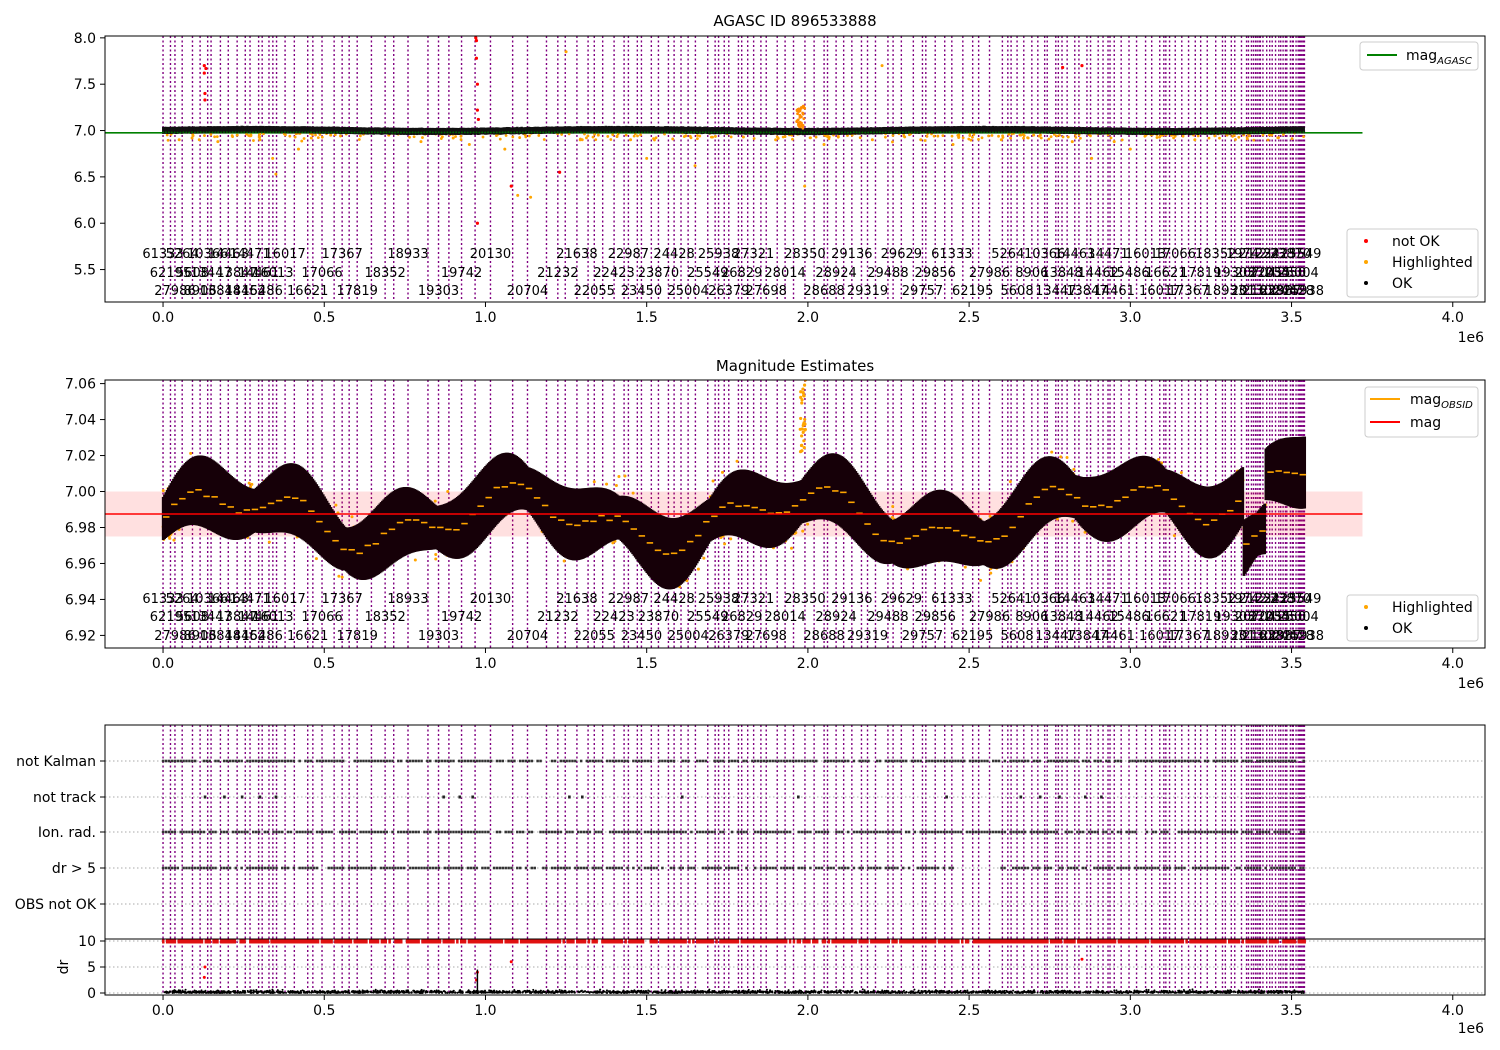  Describe the element at coordinates (1007, 599) in the screenshot. I see `obsid-label: 5264` at that location.